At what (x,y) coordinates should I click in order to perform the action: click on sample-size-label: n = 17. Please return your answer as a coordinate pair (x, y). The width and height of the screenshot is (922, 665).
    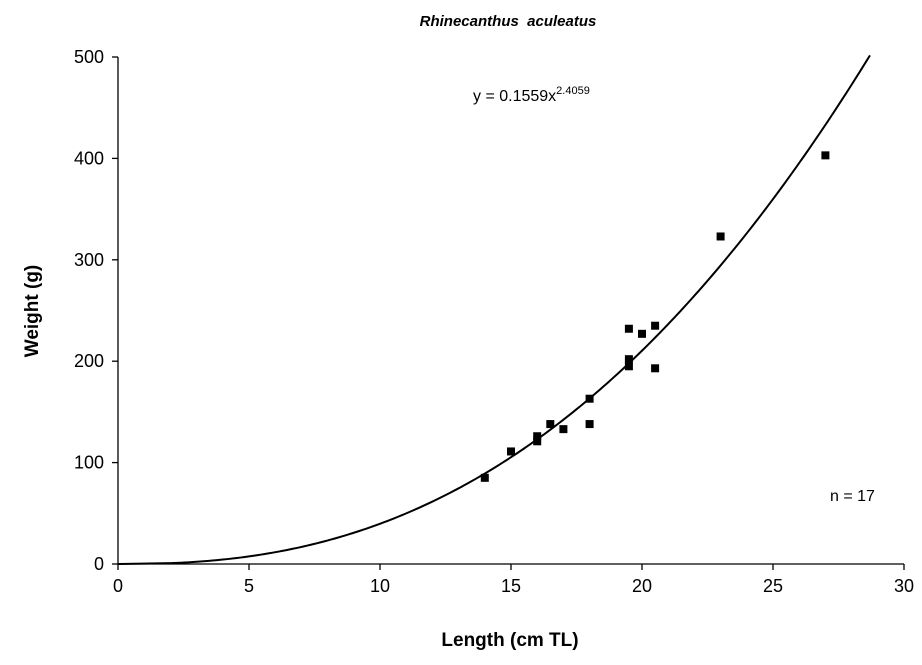
    Looking at the image, I should click on (852, 496).